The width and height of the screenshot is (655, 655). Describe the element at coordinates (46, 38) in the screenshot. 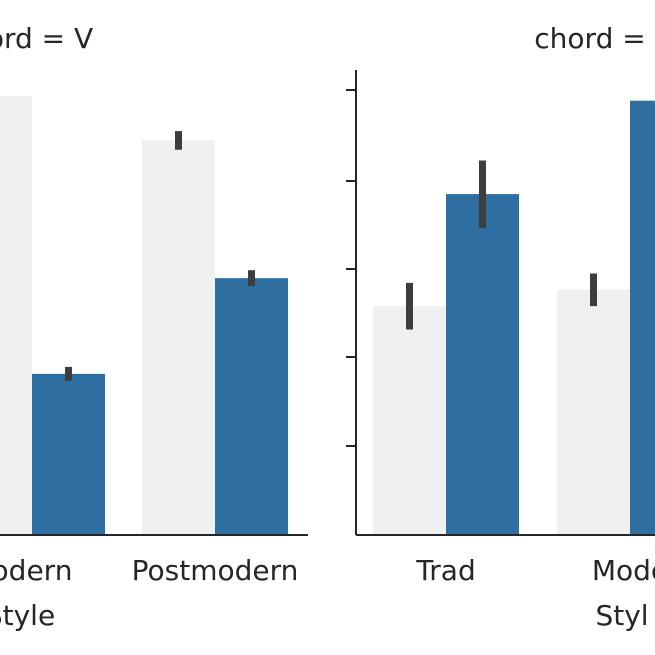

I see `chart-title: ord = V` at that location.